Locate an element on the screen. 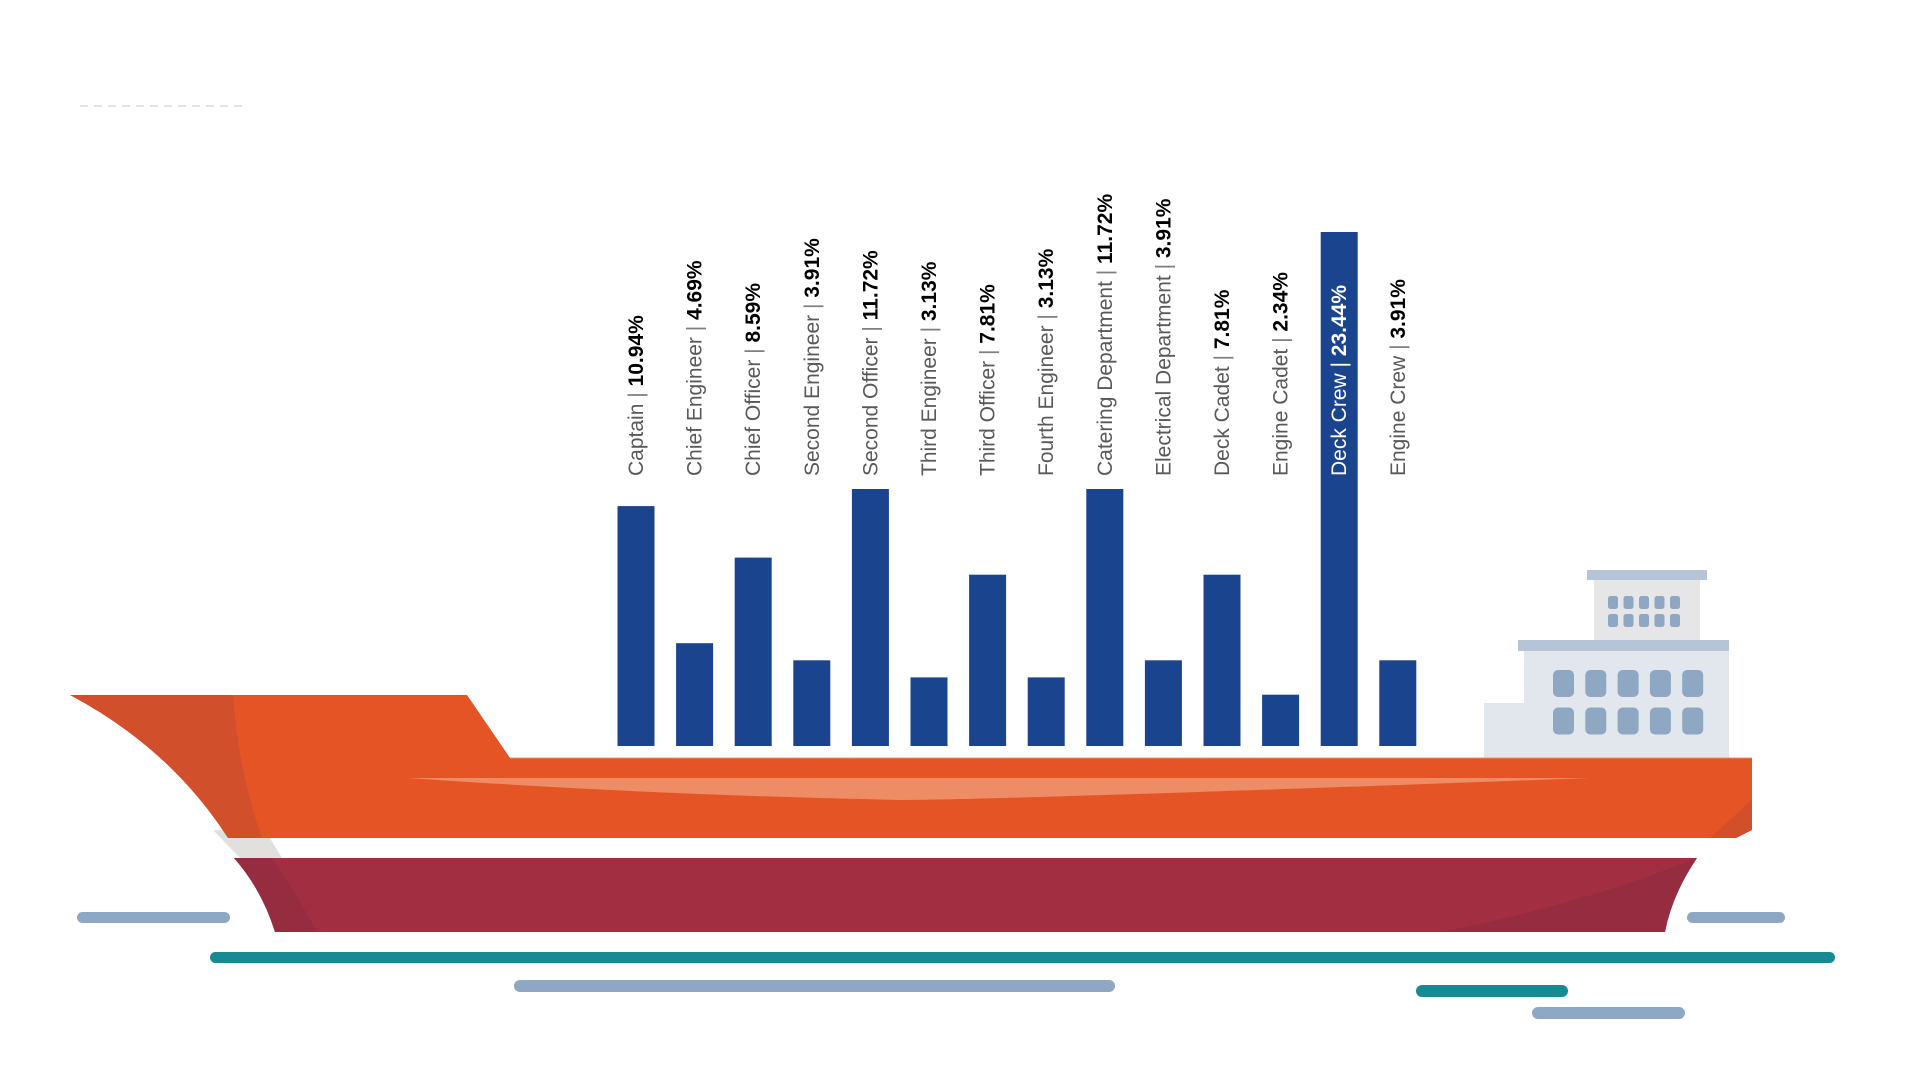 The height and width of the screenshot is (1080, 1920). value-label: 4.69% is located at coordinates (695, 290).